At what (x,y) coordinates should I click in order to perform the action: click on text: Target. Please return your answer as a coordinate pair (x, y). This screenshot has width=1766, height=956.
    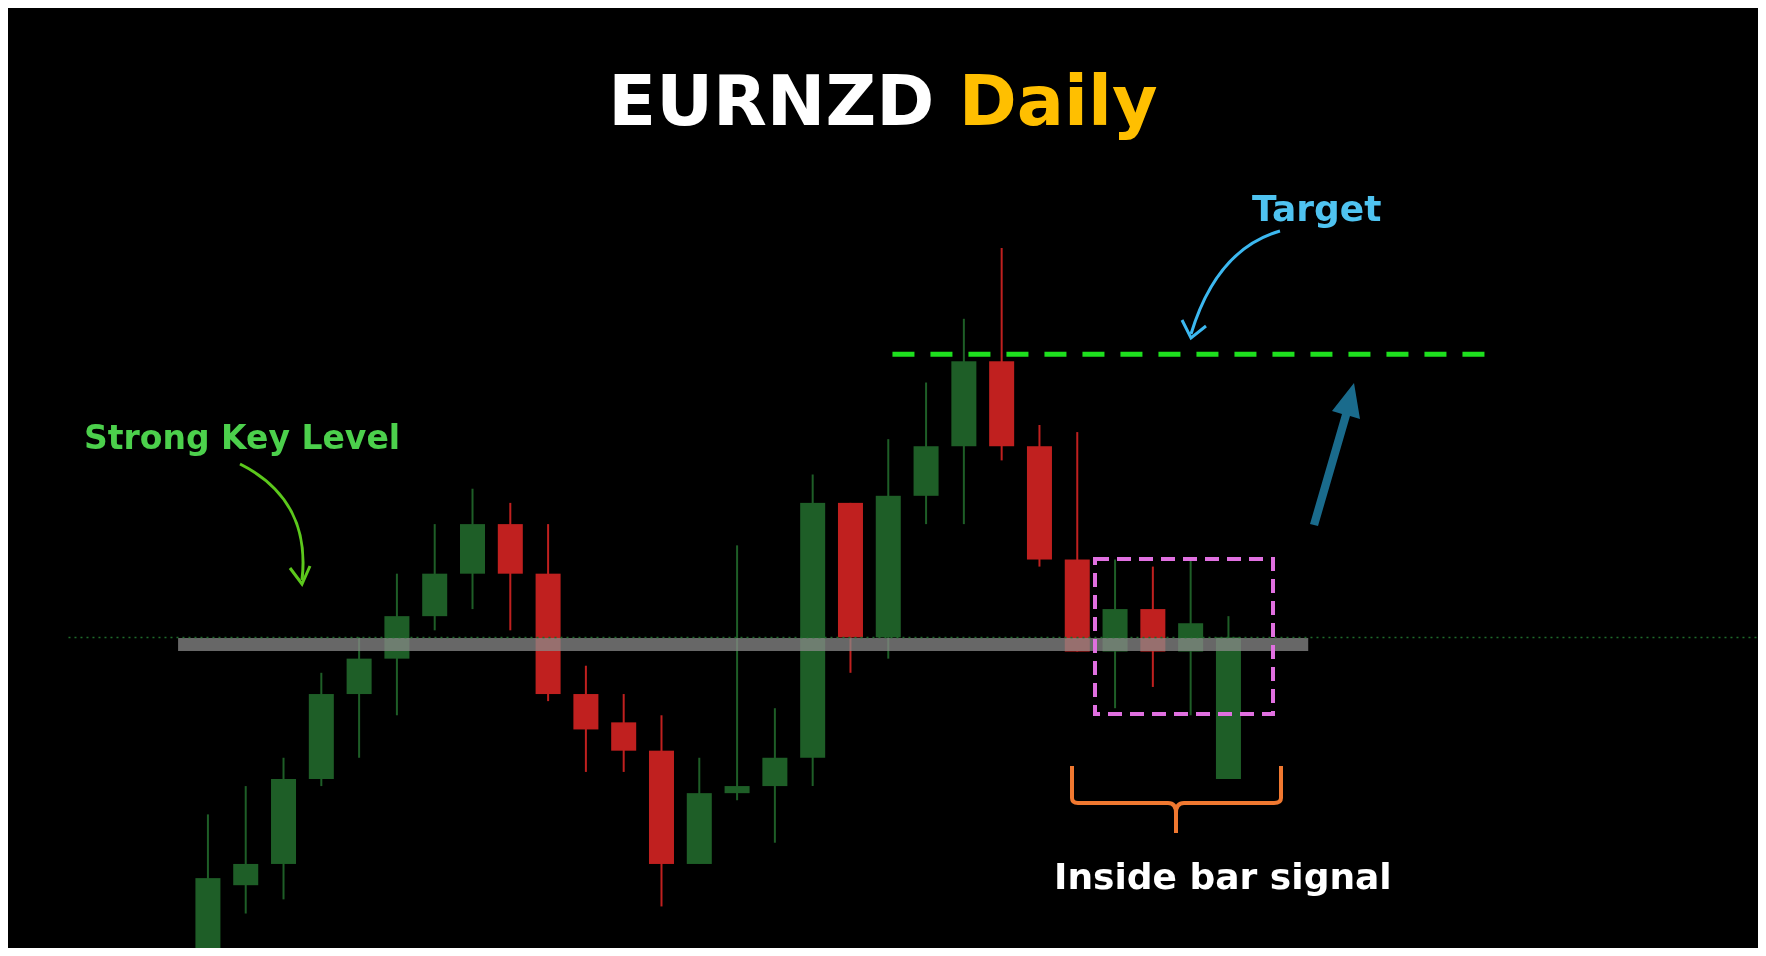
    Looking at the image, I should click on (1317, 208).